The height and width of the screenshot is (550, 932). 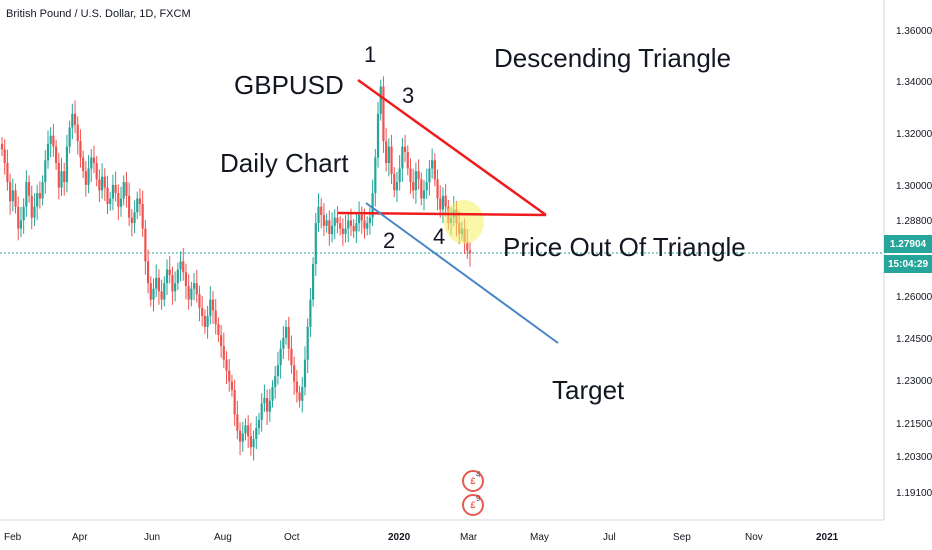 What do you see at coordinates (914, 457) in the screenshot?
I see `price-tick: 1.20300` at bounding box center [914, 457].